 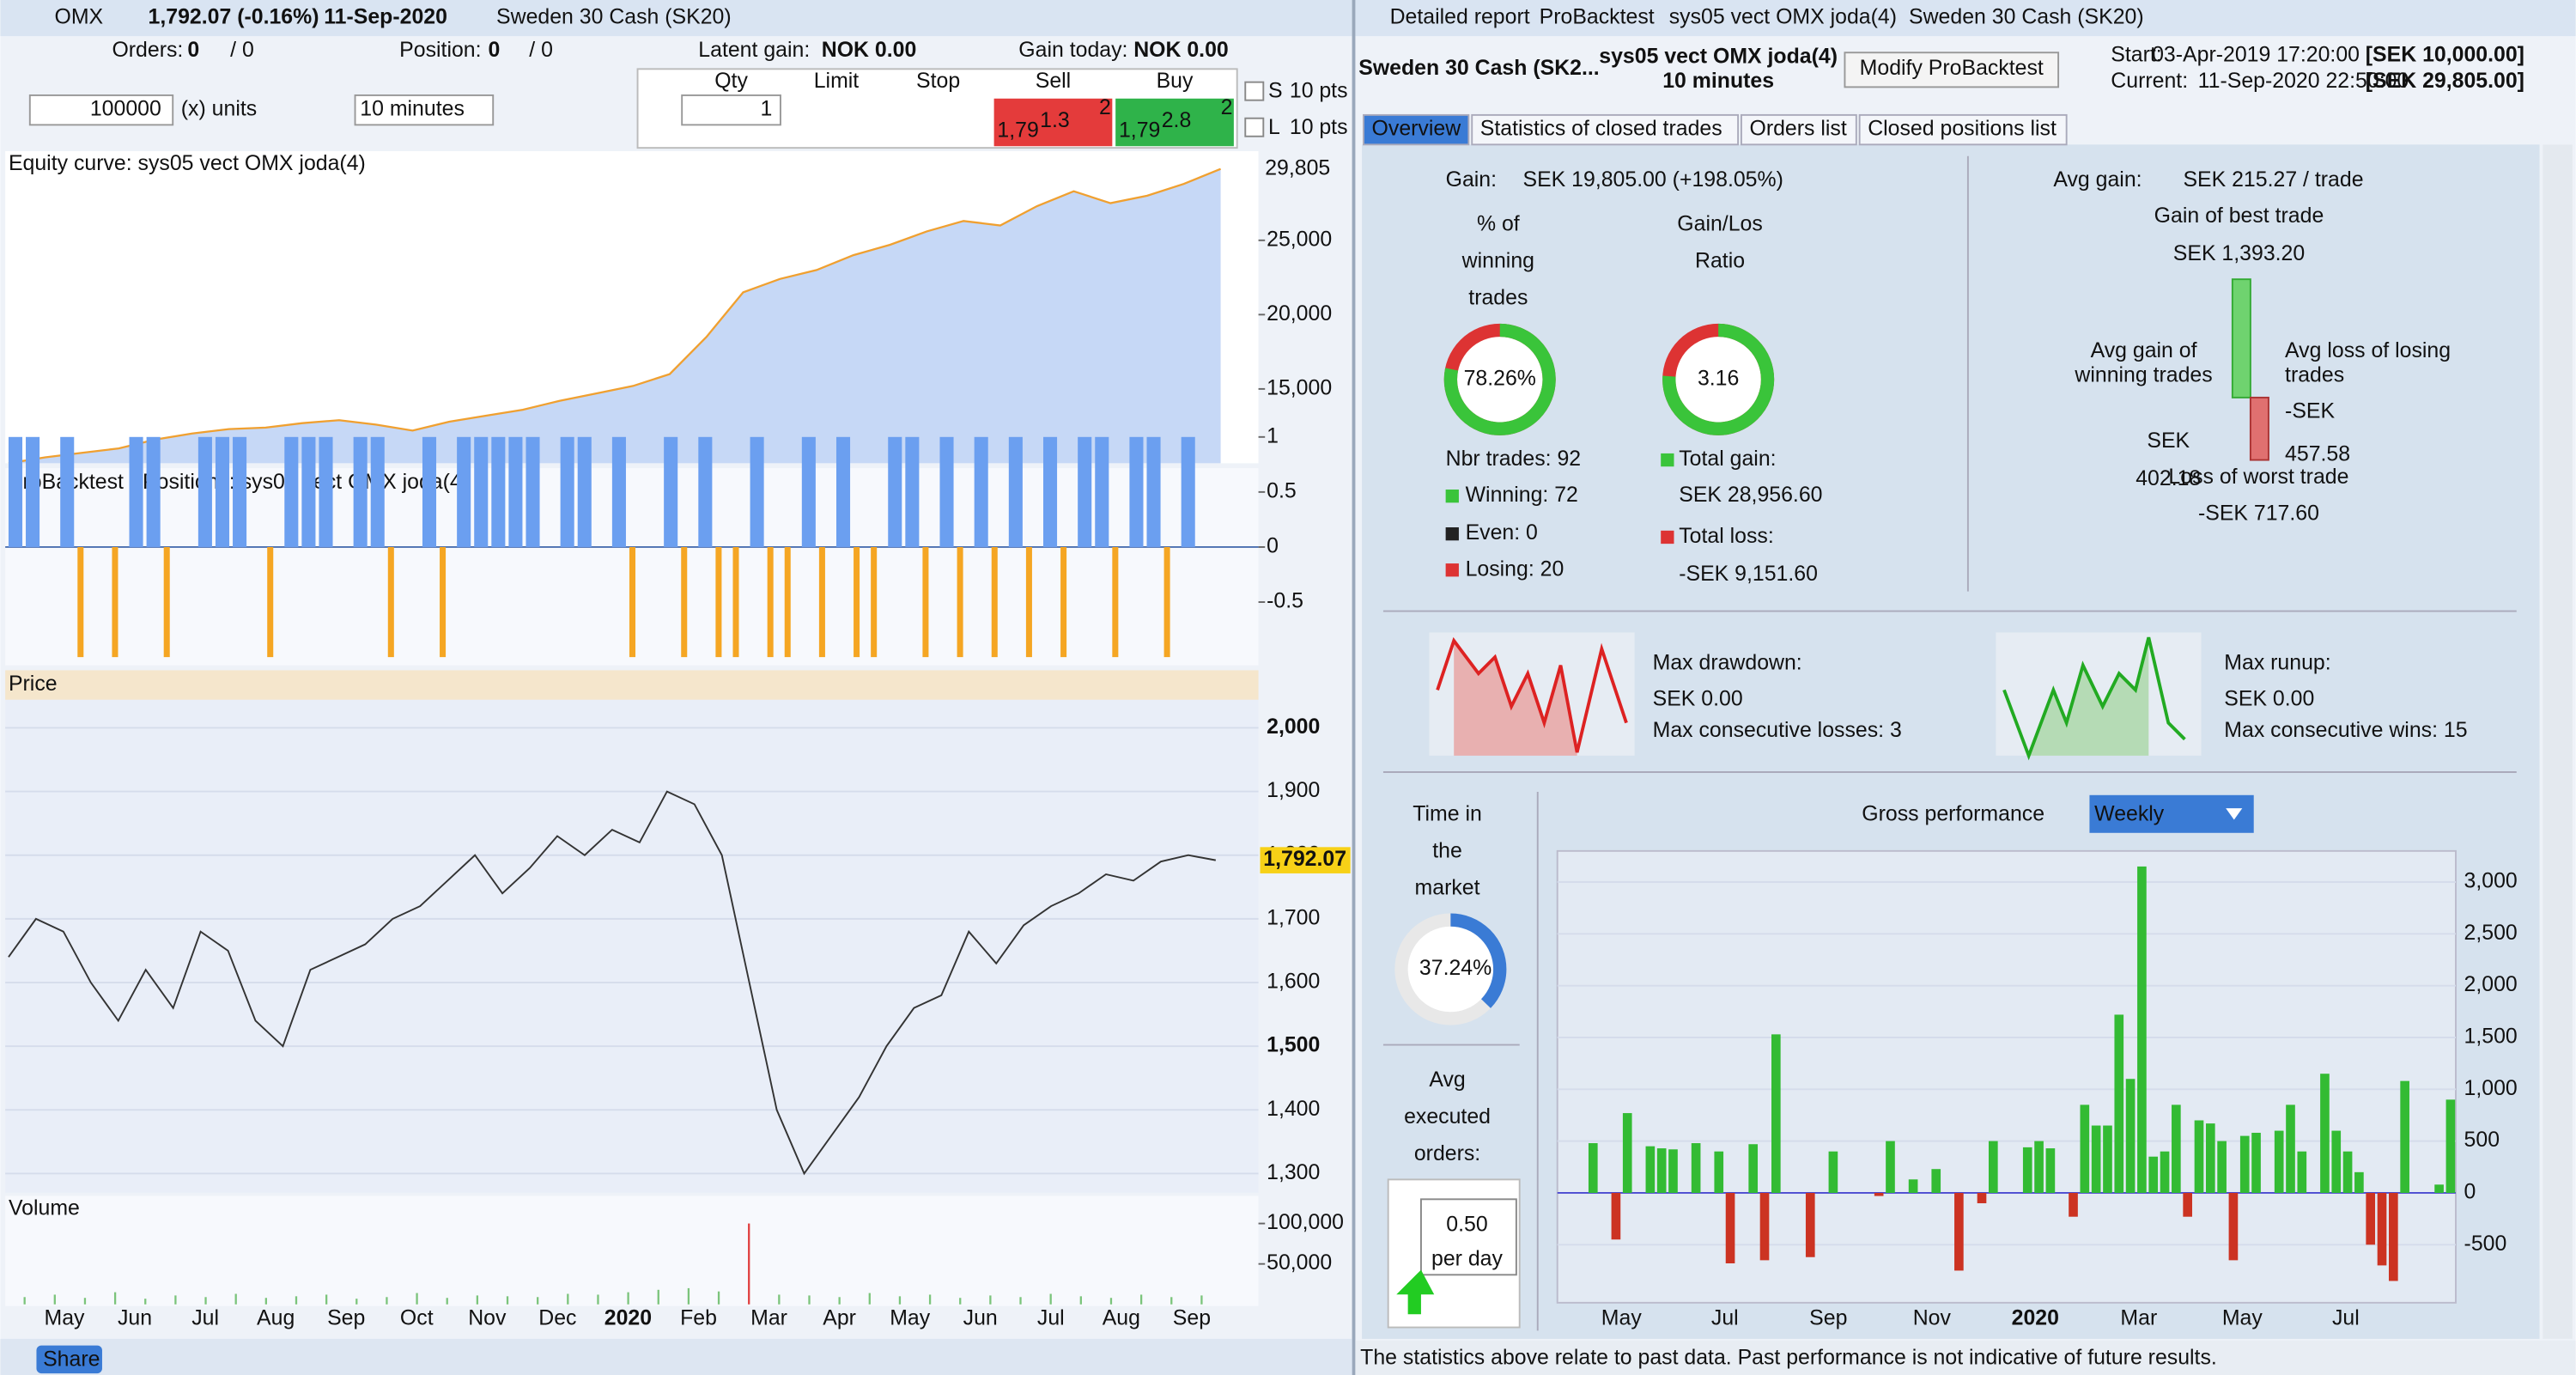 I want to click on label: Winning: 72, so click(x=1522, y=495).